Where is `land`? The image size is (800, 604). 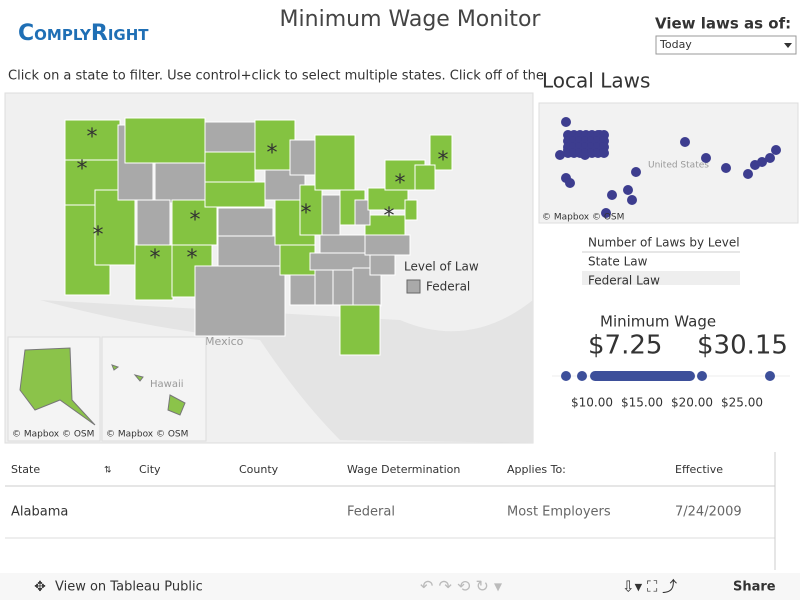
land is located at coordinates (286, 371).